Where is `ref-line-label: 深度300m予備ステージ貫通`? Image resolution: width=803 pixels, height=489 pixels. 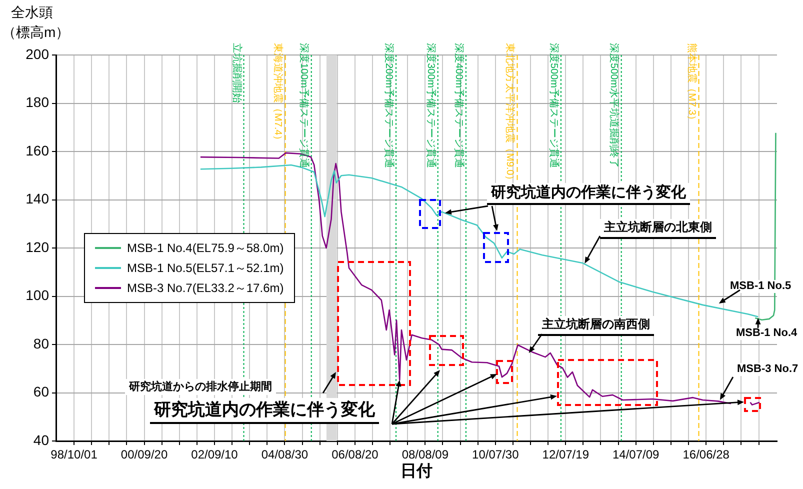 ref-line-label: 深度300m予備ステージ貫通 is located at coordinates (430, 105).